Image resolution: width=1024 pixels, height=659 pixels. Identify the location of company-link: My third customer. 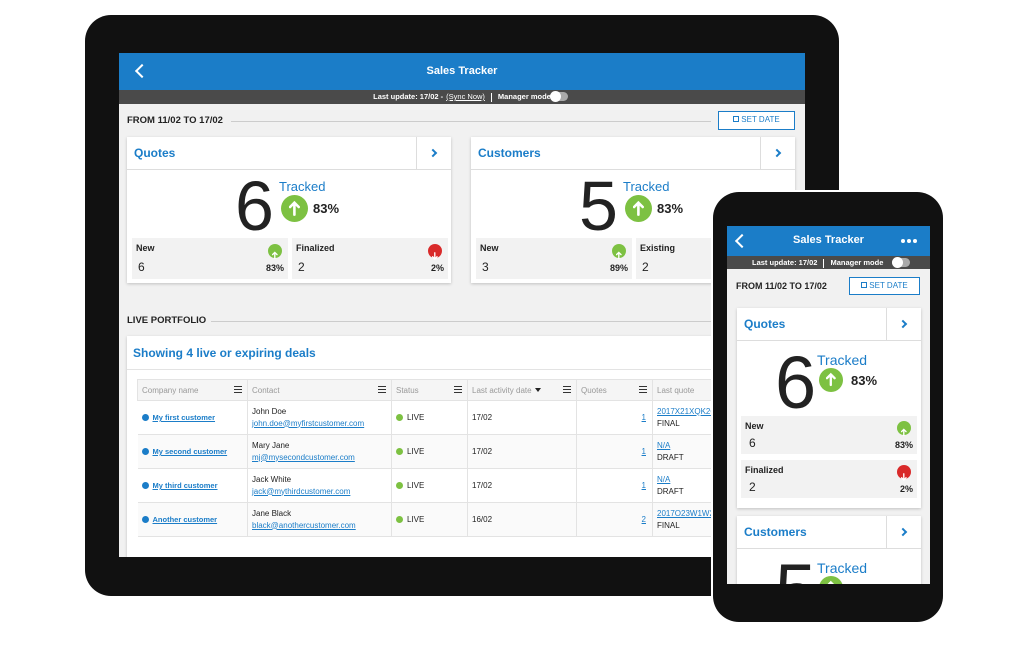
(185, 485).